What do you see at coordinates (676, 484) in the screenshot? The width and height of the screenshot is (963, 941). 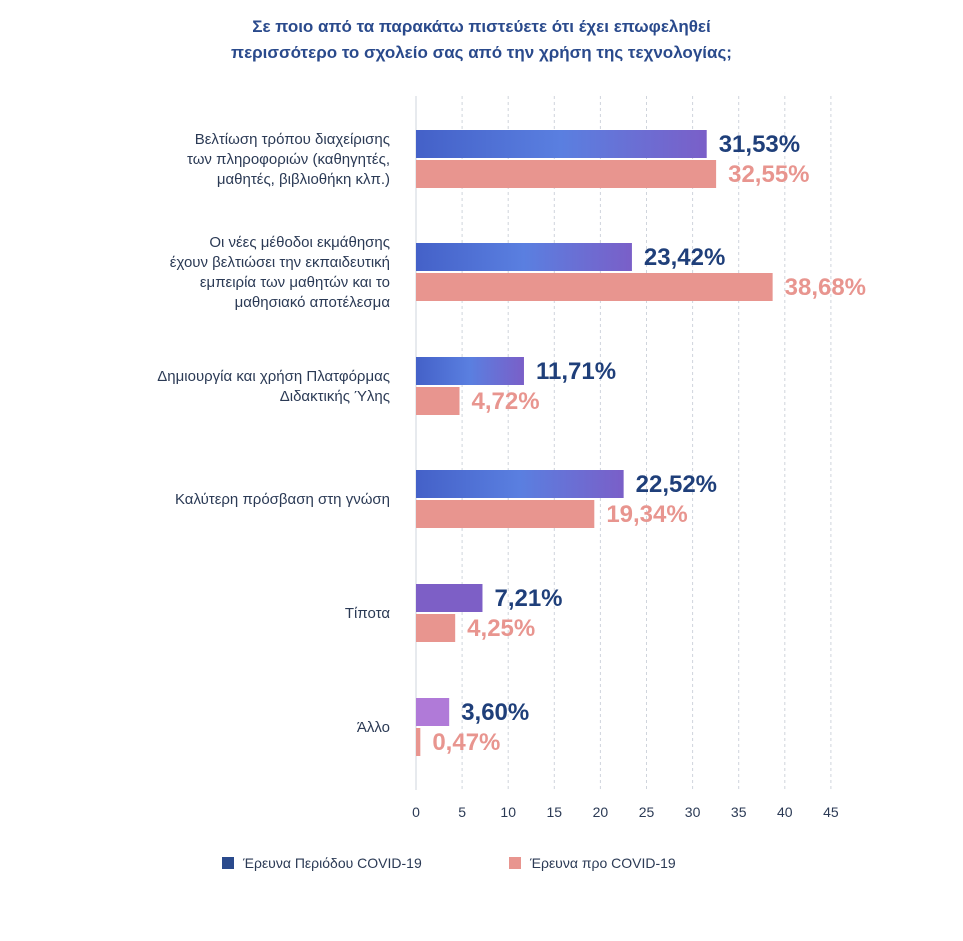 I see `value-label-covid: 22,52%` at bounding box center [676, 484].